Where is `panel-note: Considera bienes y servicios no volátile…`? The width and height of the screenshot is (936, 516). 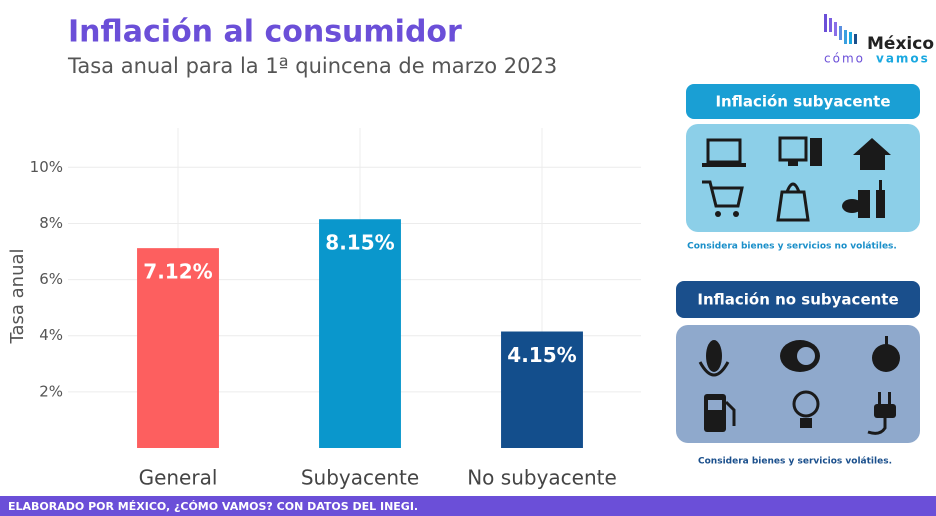 panel-note: Considera bienes y servicios no volátile… is located at coordinates (792, 247).